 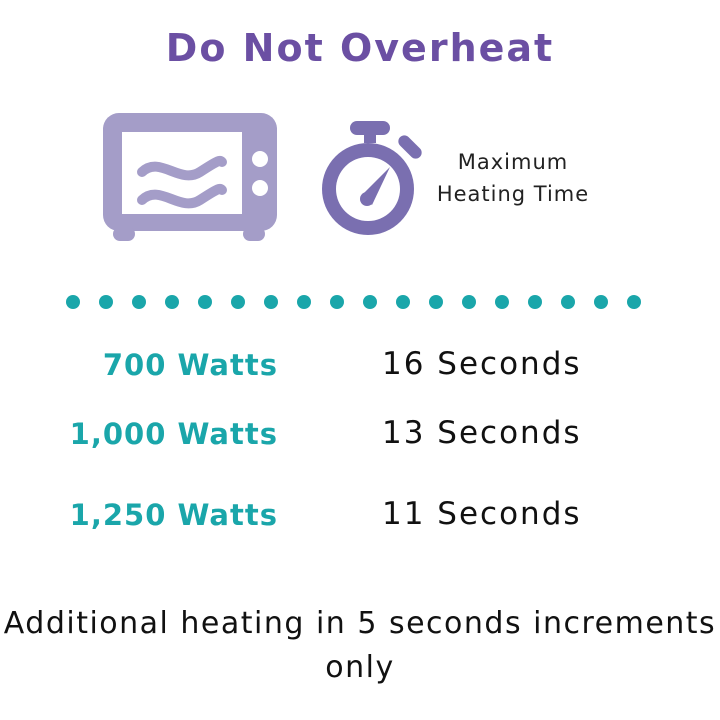 I want to click on wattage-1000: 1,000 Watts, so click(x=173, y=434).